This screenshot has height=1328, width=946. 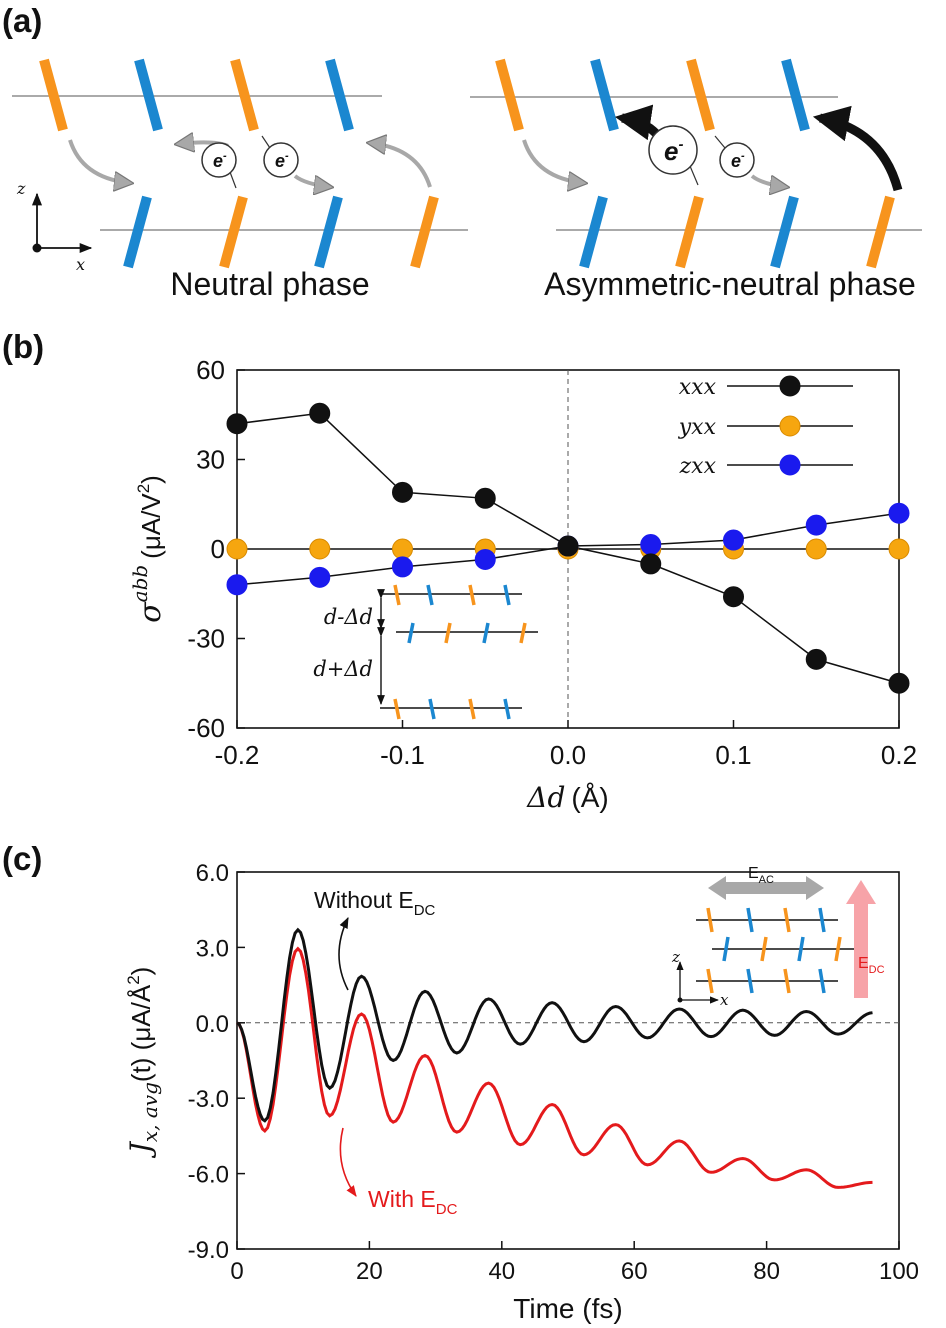 I want to click on x-tick-label: 40, so click(x=501, y=1271).